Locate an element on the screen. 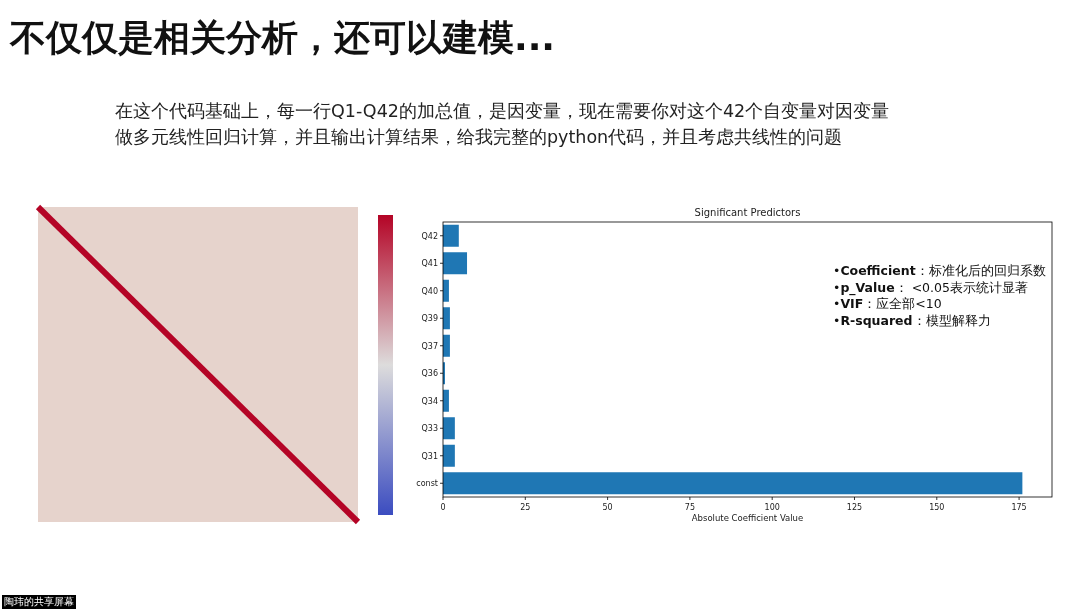 The width and height of the screenshot is (1080, 610). x-tick-label: 175 is located at coordinates (1019, 507).